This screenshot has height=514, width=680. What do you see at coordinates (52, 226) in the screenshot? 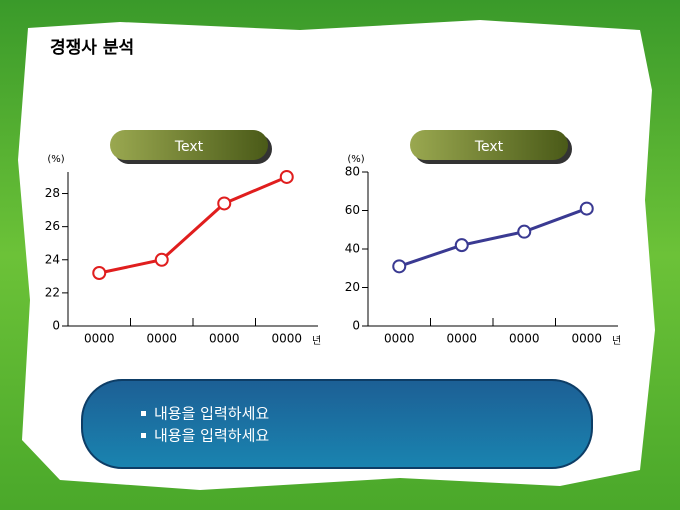
I see `y-tick-label: 26` at bounding box center [52, 226].